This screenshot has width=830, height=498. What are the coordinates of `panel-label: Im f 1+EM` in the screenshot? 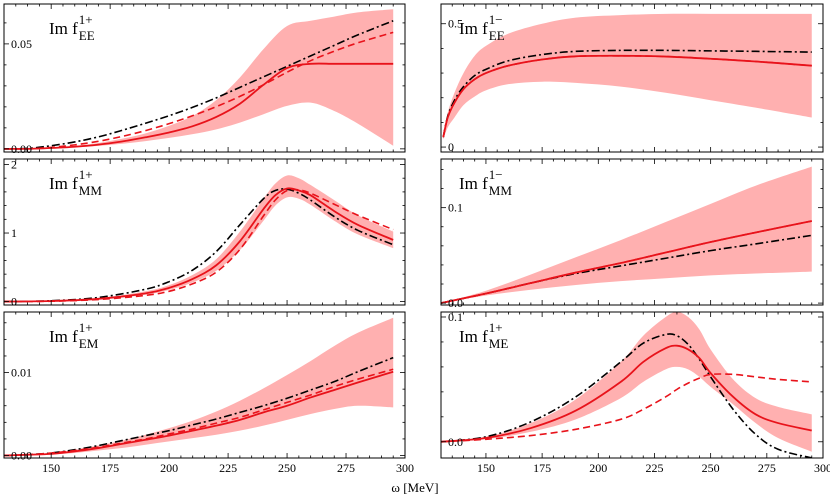 It's located at (74, 335).